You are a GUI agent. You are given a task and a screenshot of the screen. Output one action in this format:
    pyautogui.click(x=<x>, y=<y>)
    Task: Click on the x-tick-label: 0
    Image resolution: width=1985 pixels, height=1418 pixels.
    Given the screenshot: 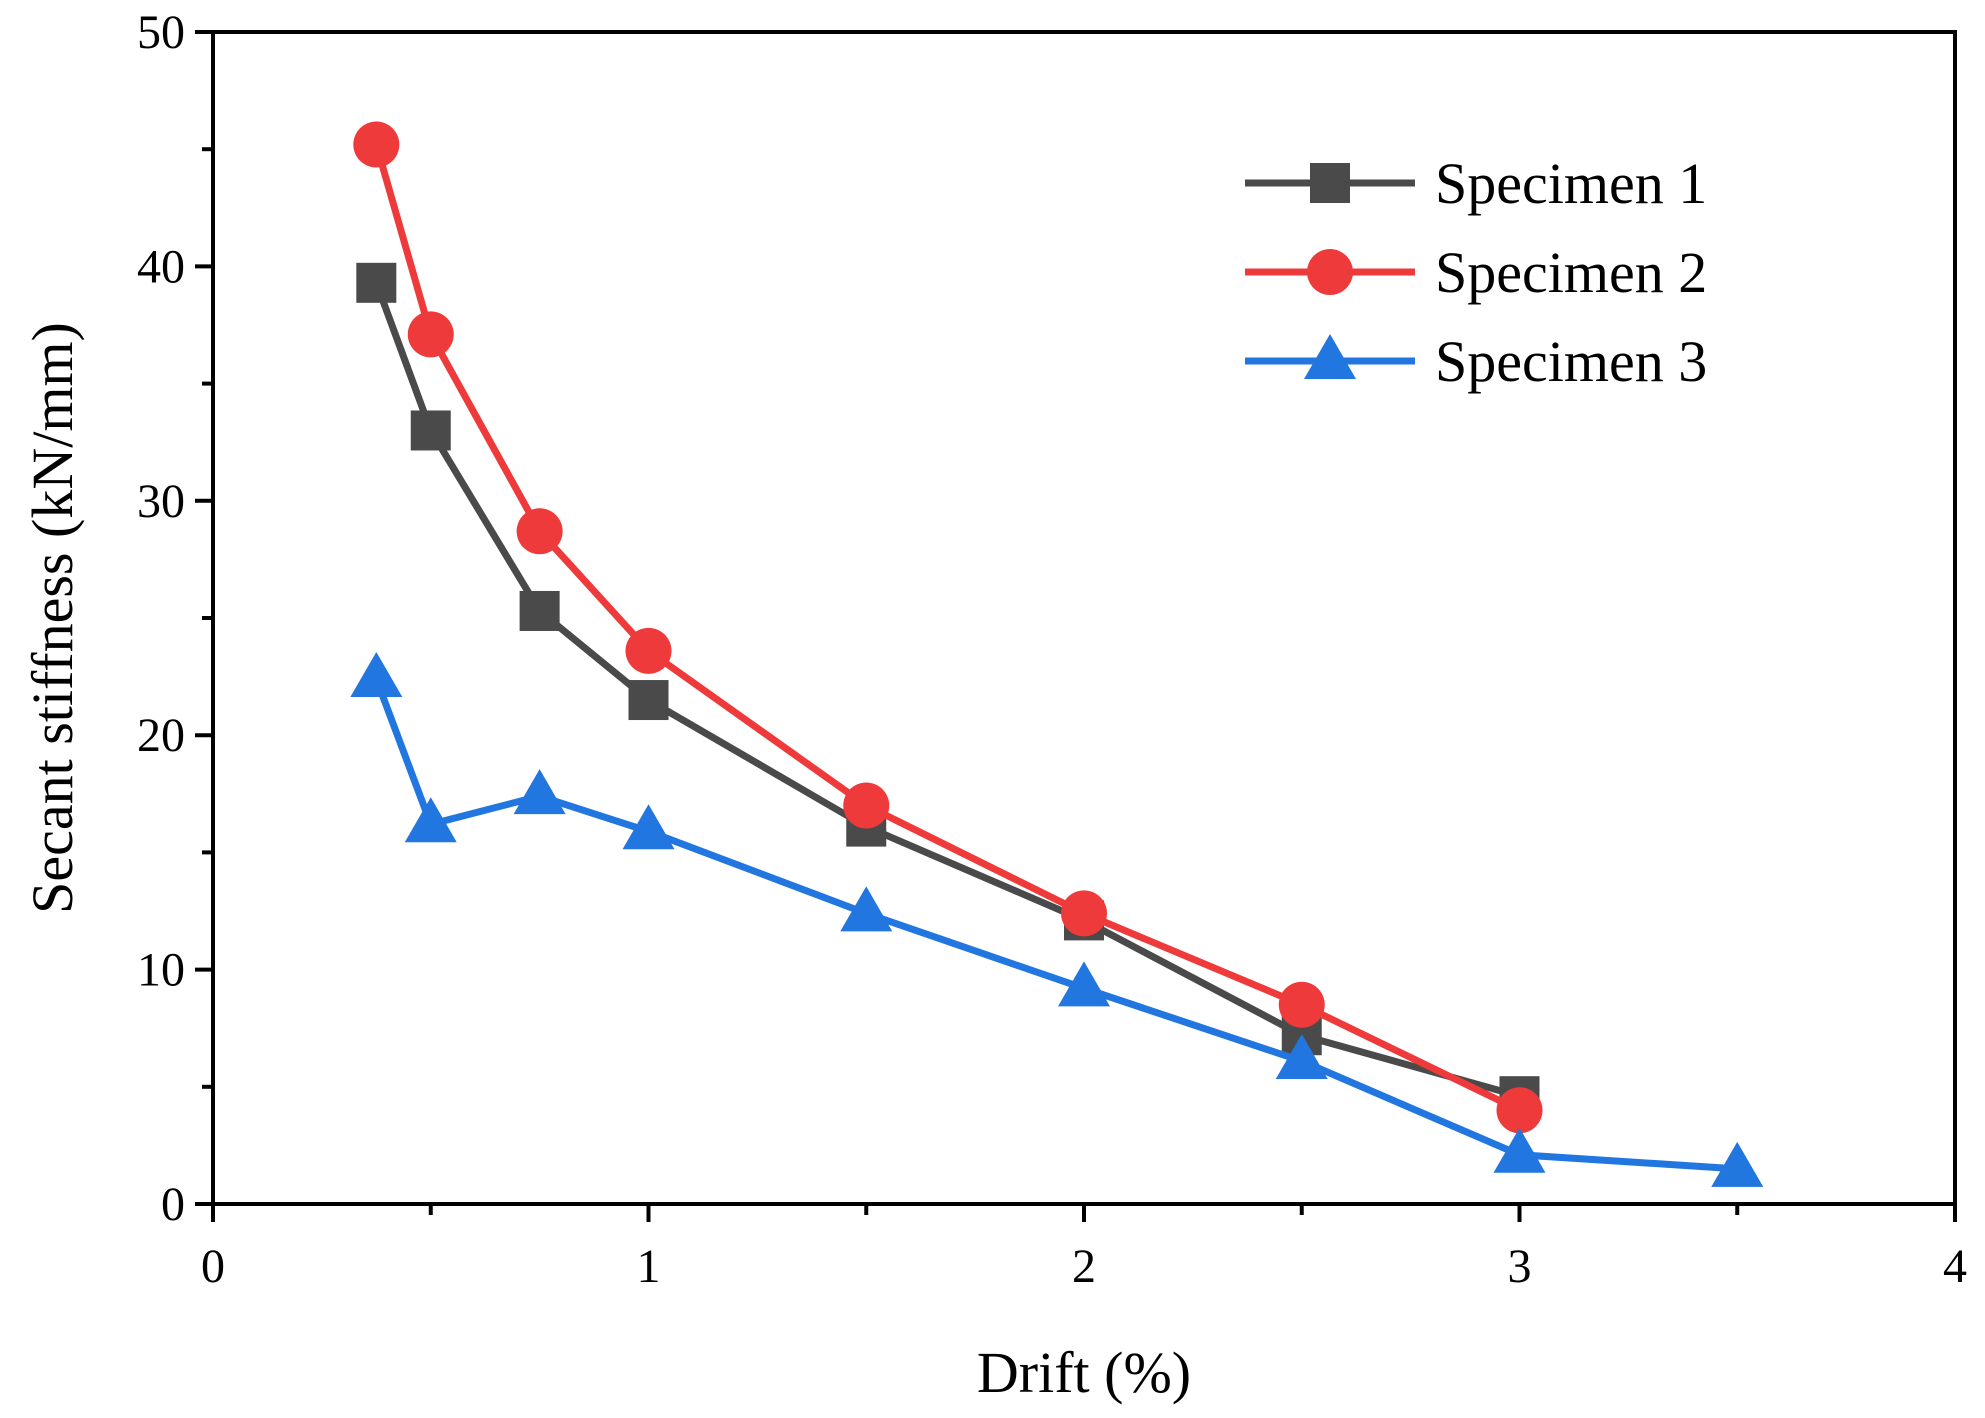 What is the action you would take?
    pyautogui.click(x=213, y=1266)
    